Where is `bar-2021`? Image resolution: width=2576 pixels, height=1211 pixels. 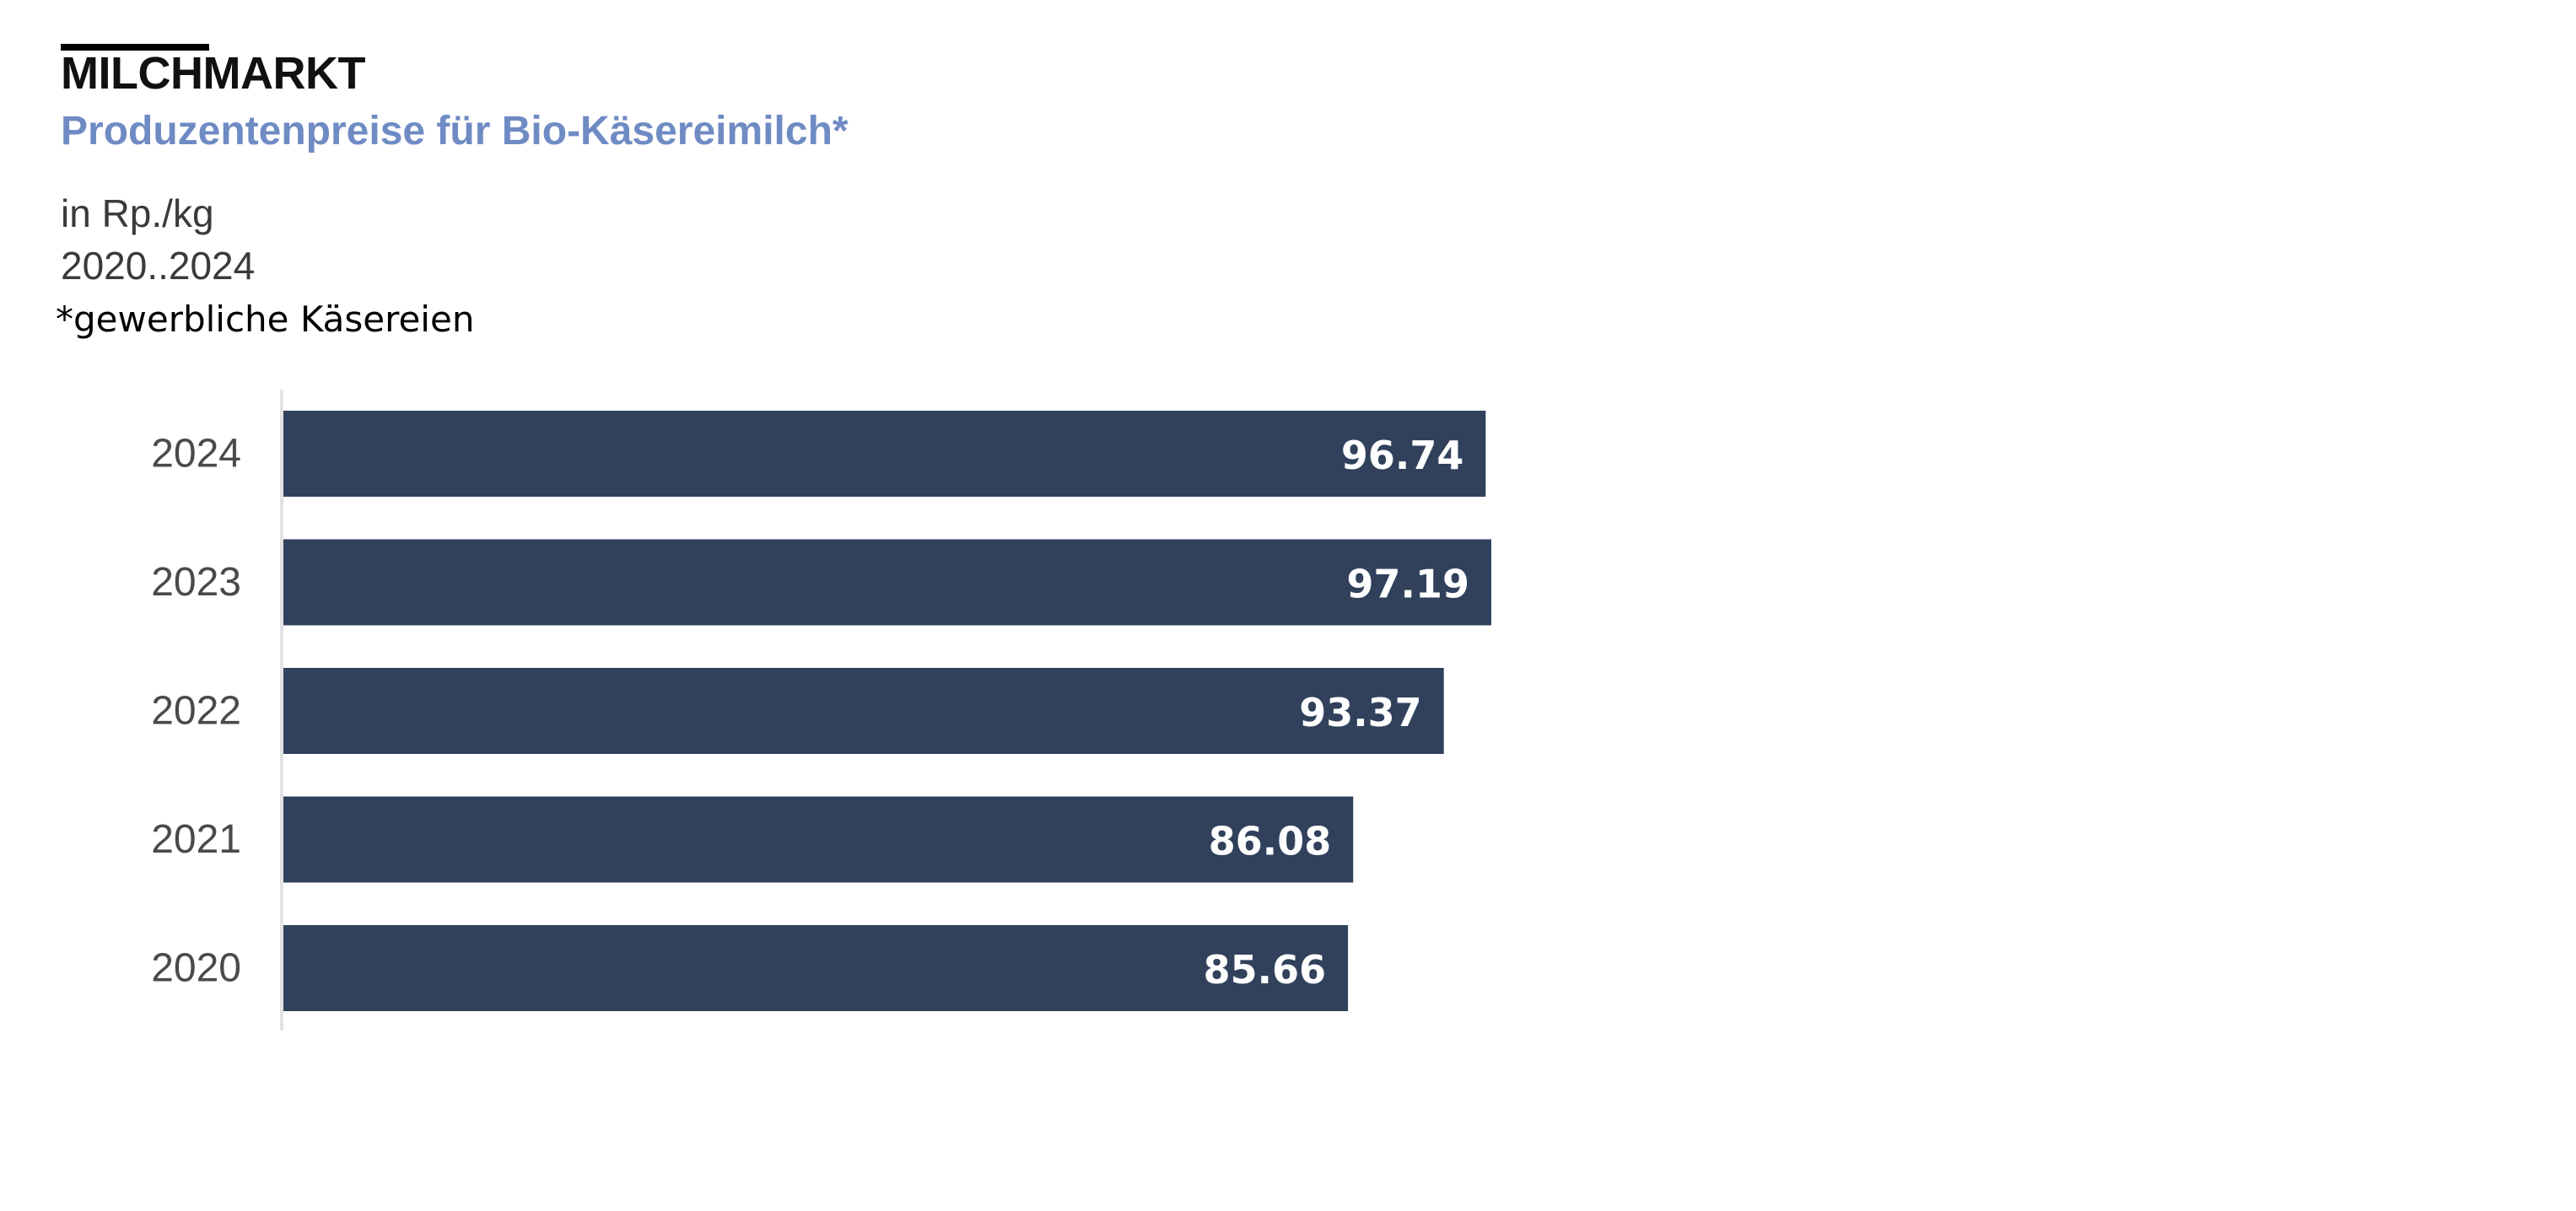
bar-2021 is located at coordinates (818, 839).